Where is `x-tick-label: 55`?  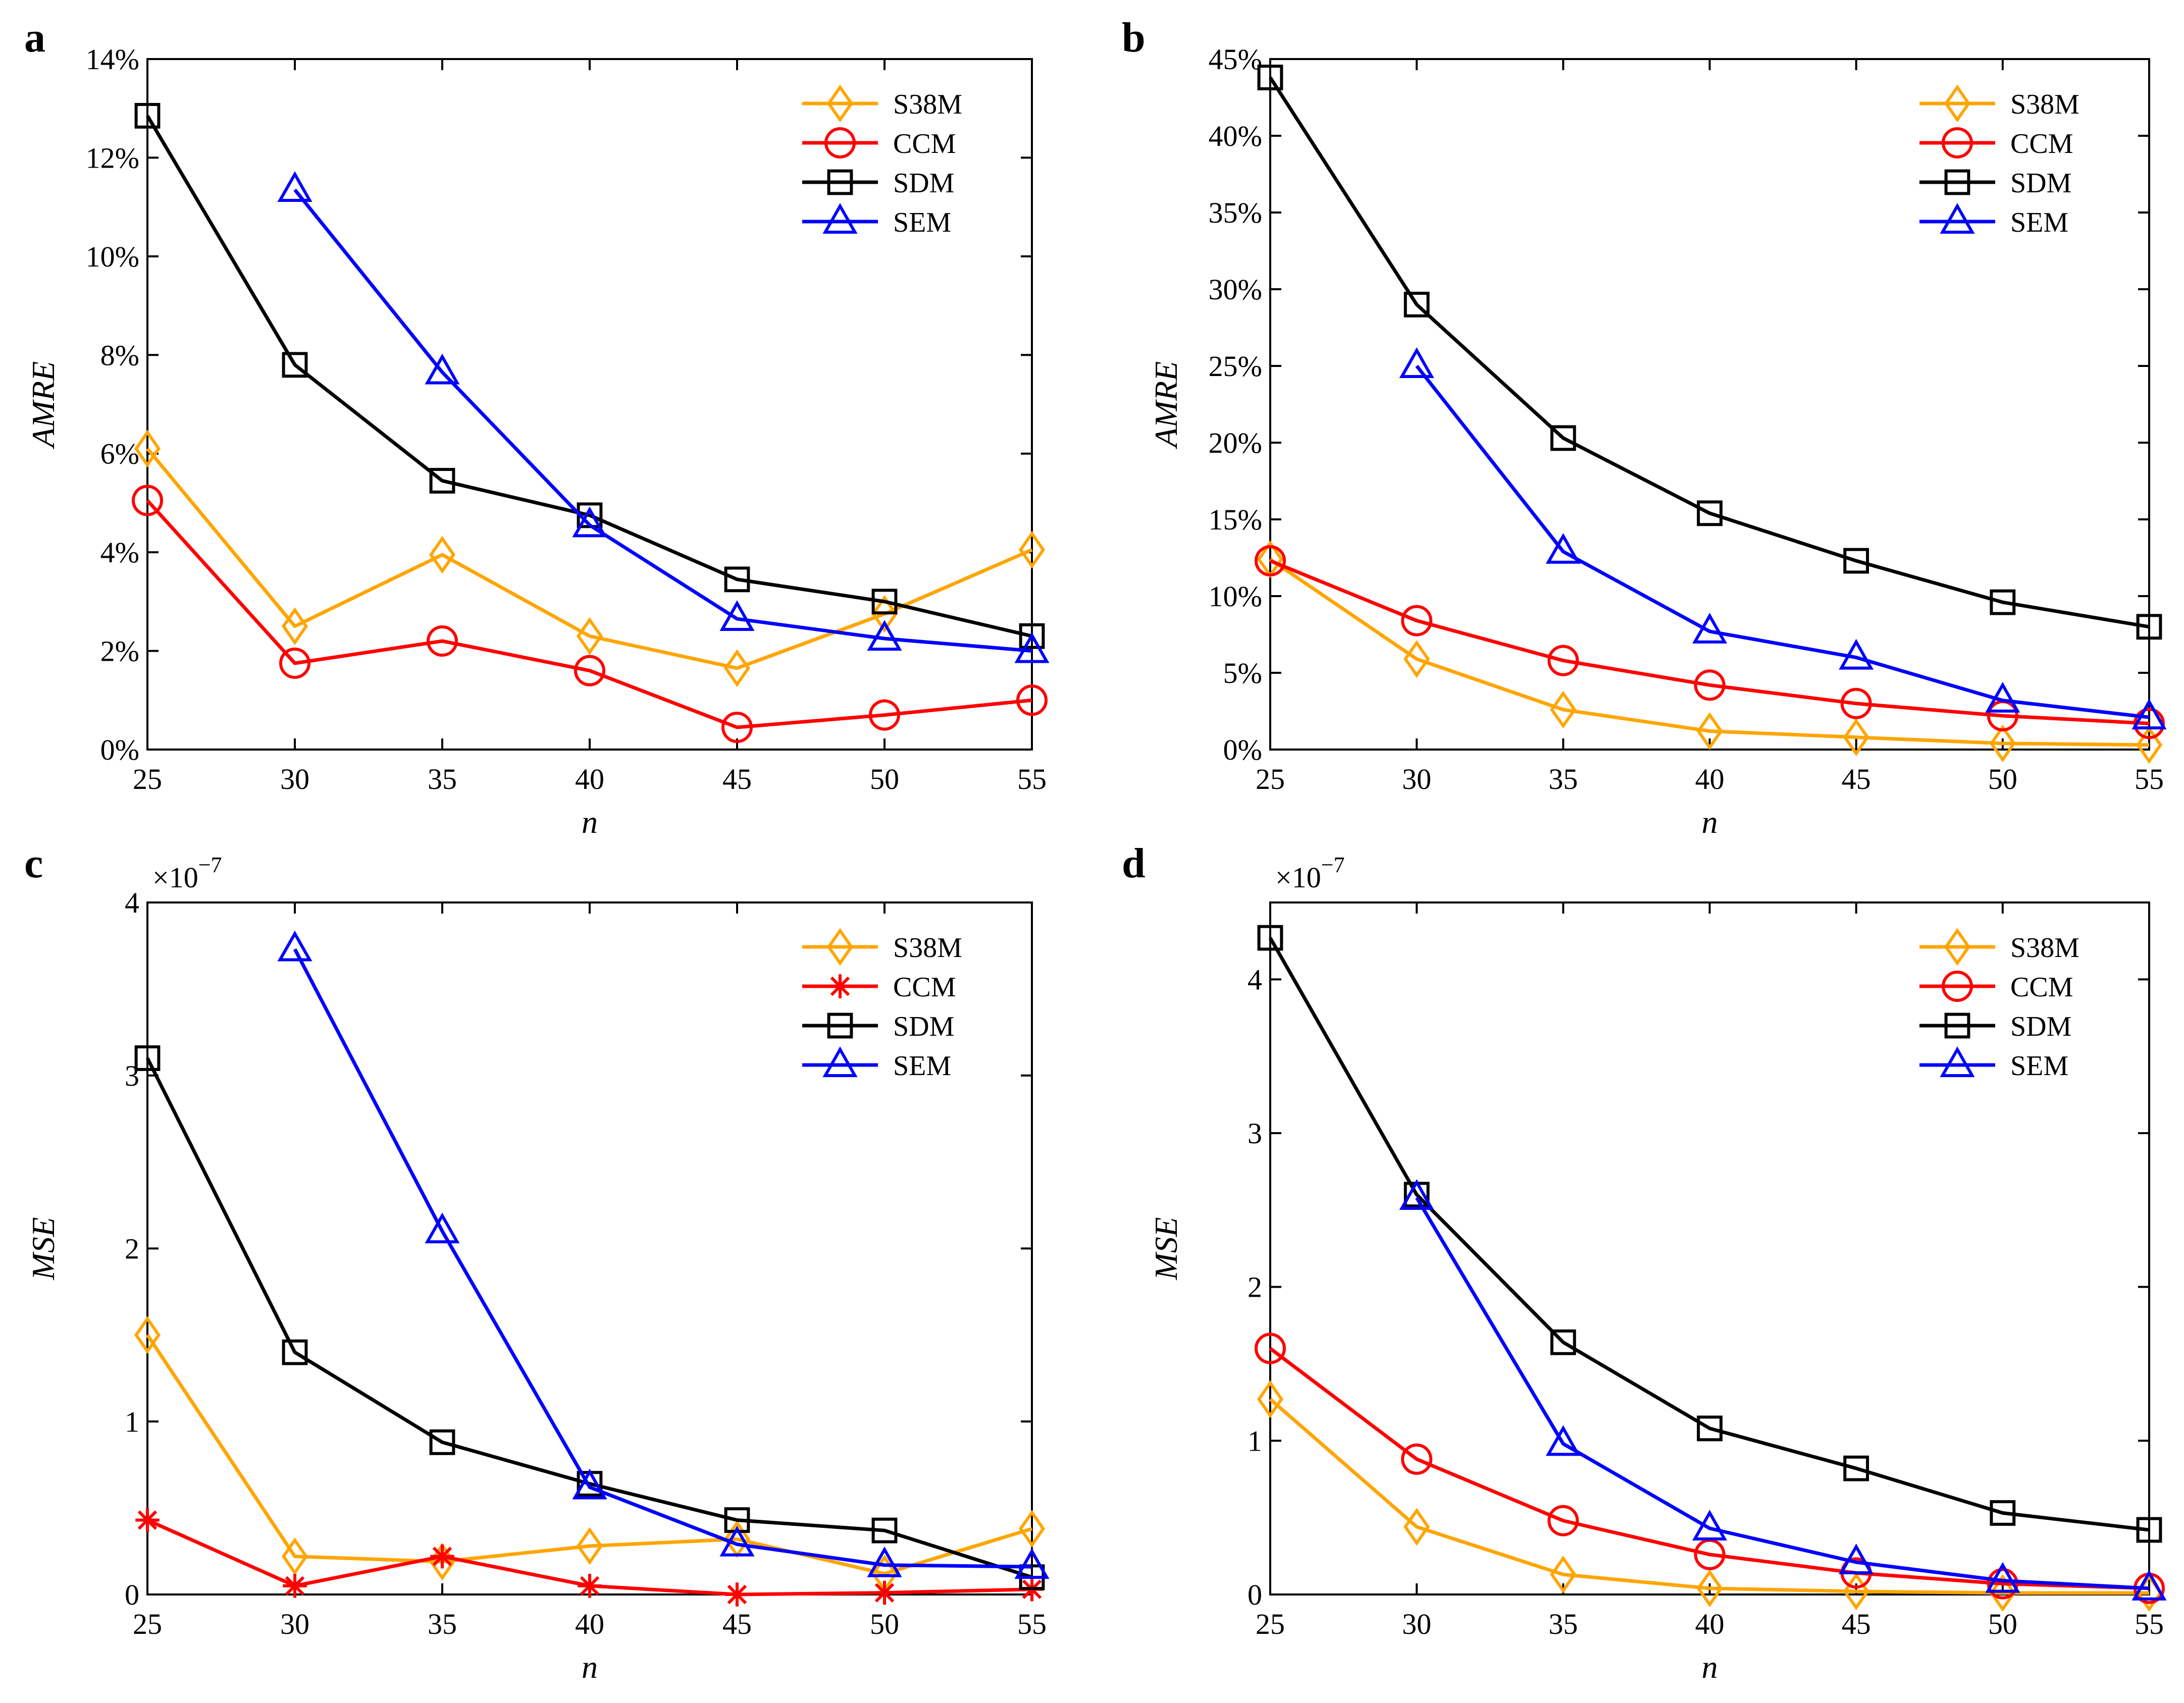
x-tick-label: 55 is located at coordinates (1032, 1624).